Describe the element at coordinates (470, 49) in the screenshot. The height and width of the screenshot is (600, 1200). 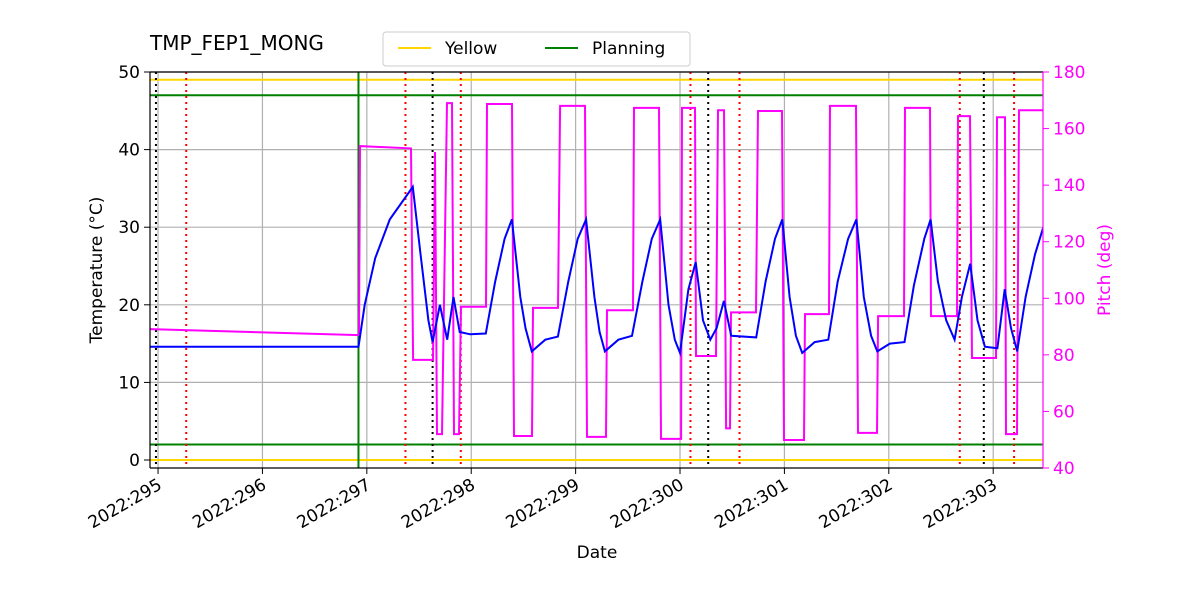
I see `legend-label: Yellow` at that location.